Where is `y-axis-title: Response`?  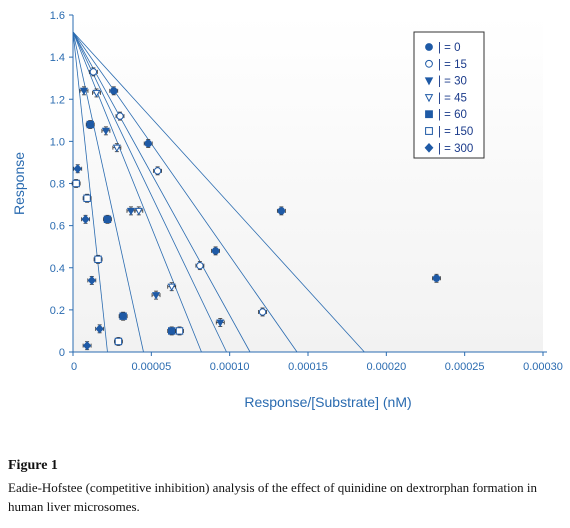 y-axis-title: Response is located at coordinates (19, 183).